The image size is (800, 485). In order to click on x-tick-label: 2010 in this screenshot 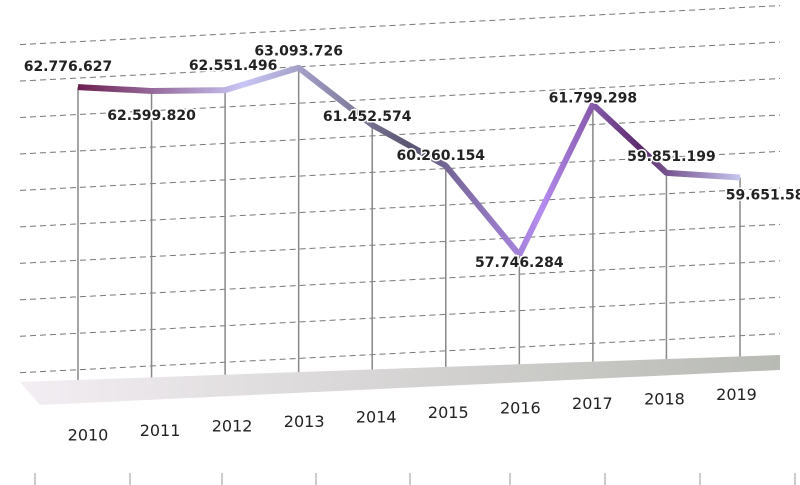, I will do `click(88, 435)`.